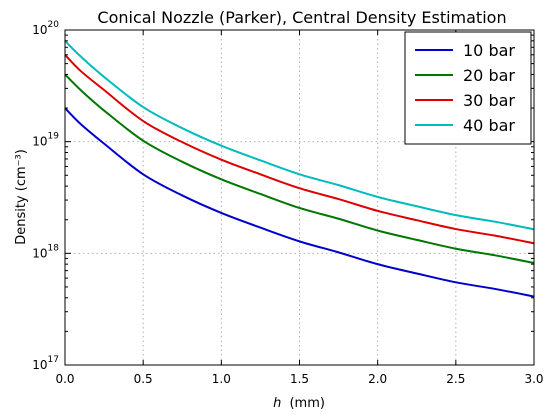 The height and width of the screenshot is (415, 550). Describe the element at coordinates (45, 363) in the screenshot. I see `y-tick-label: 1017` at that location.